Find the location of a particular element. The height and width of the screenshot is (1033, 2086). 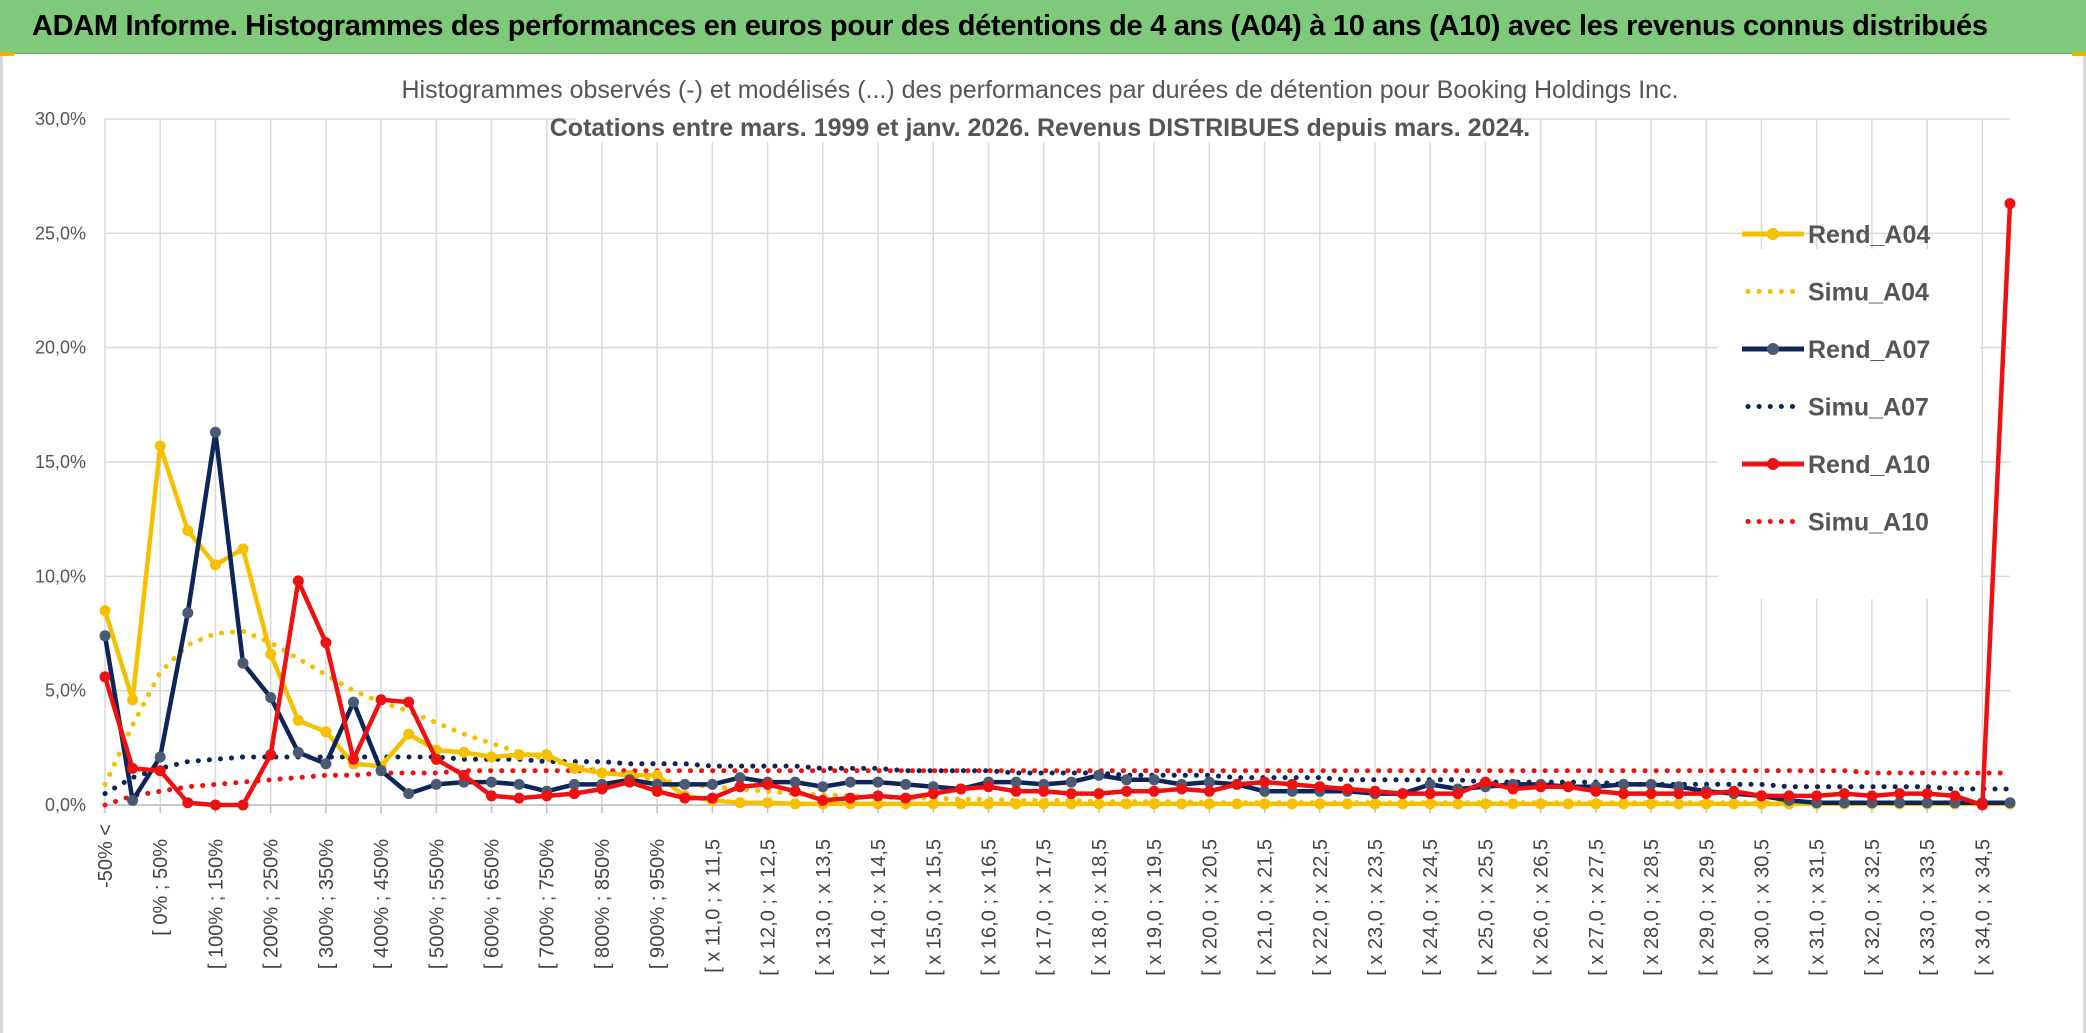

legend-label-simu_a07: Simu_A07 is located at coordinates (1868, 408).